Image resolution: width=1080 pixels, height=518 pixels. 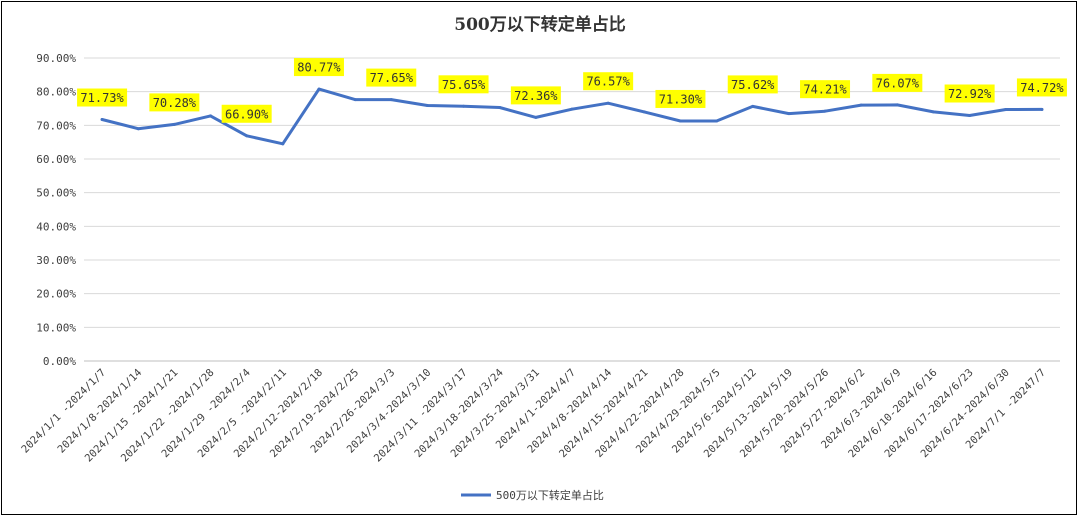 I want to click on data-label-text: 74.21%, so click(x=825, y=90).